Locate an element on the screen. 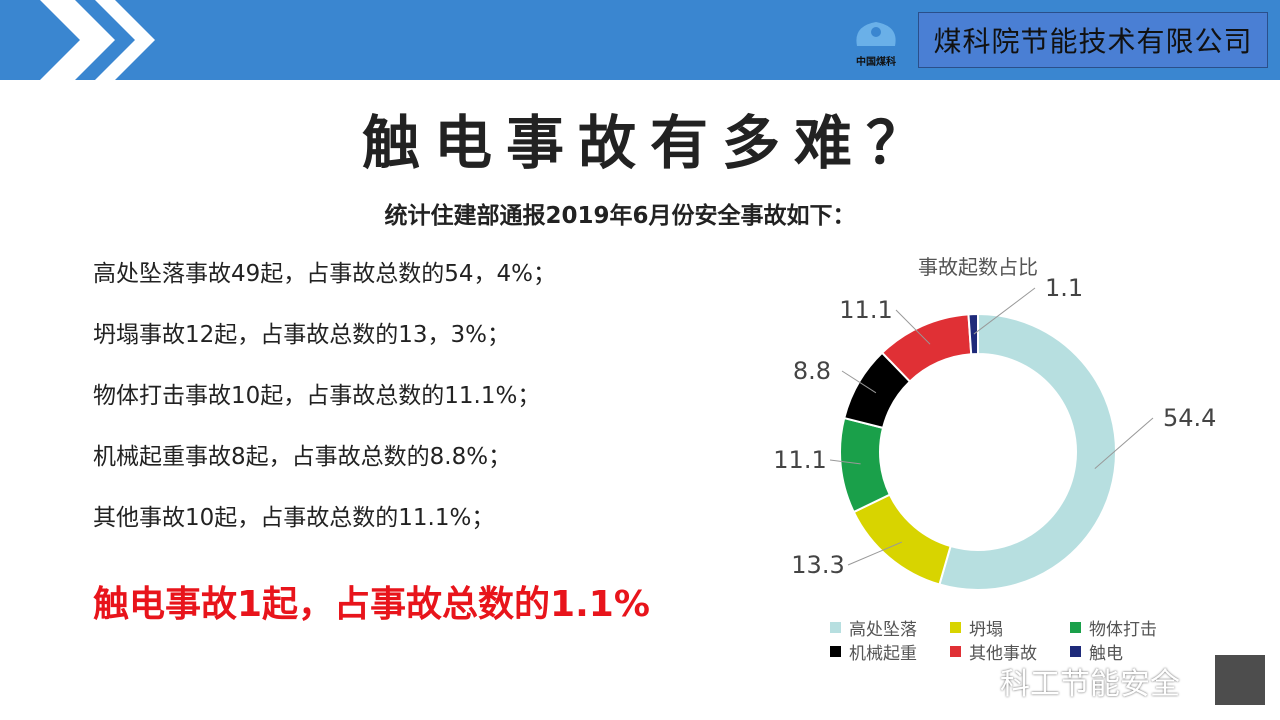 The width and height of the screenshot is (1280, 720). company-name: 煤科院节能技术有限公司 is located at coordinates (1093, 40).